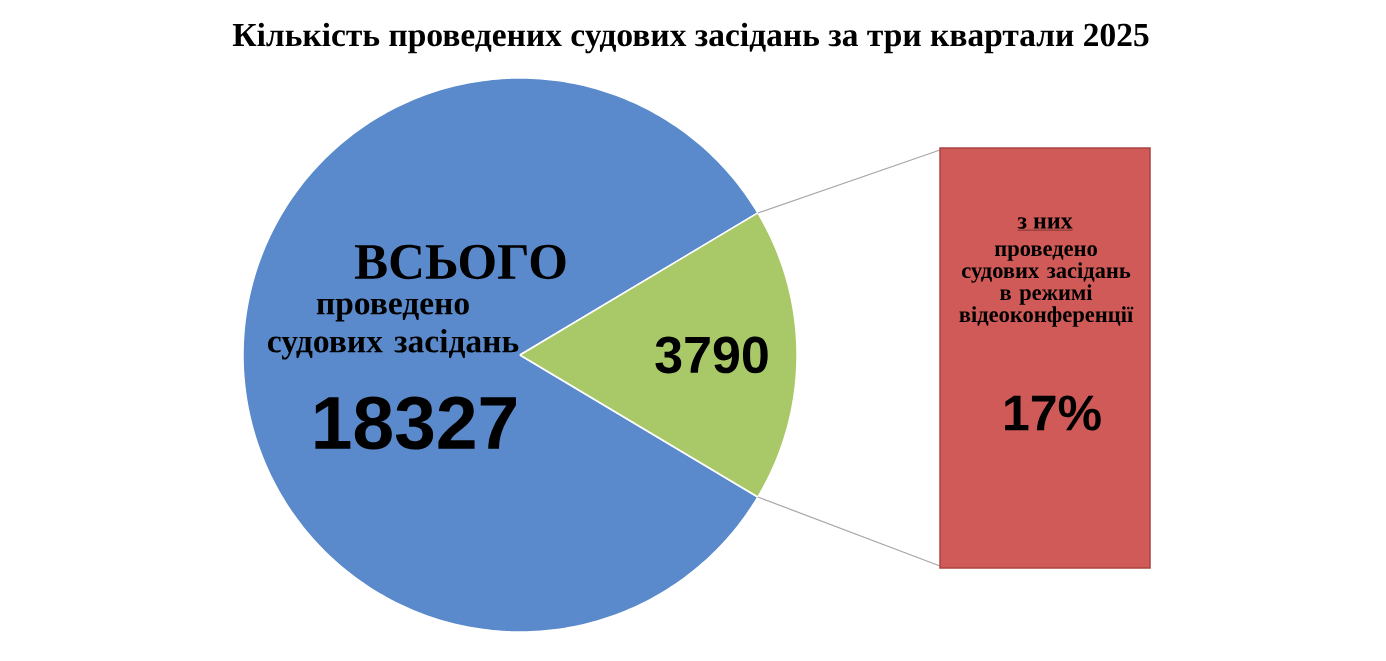  Describe the element at coordinates (690, 38) in the screenshot. I see `chart-title: Кількість проведених судових засідань за три квартали 2025` at that location.